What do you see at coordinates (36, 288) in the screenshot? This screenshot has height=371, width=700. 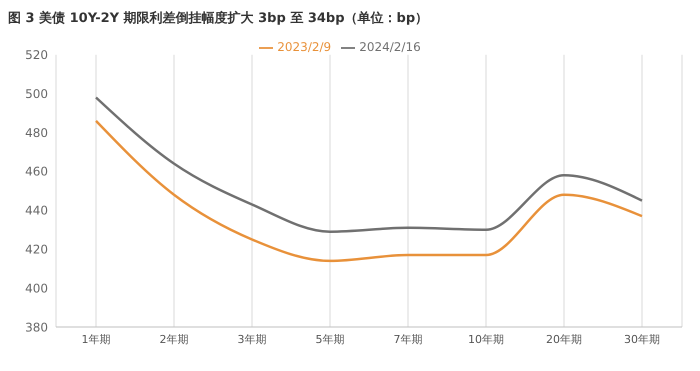 I see `y-tick-label: 400` at bounding box center [36, 288].